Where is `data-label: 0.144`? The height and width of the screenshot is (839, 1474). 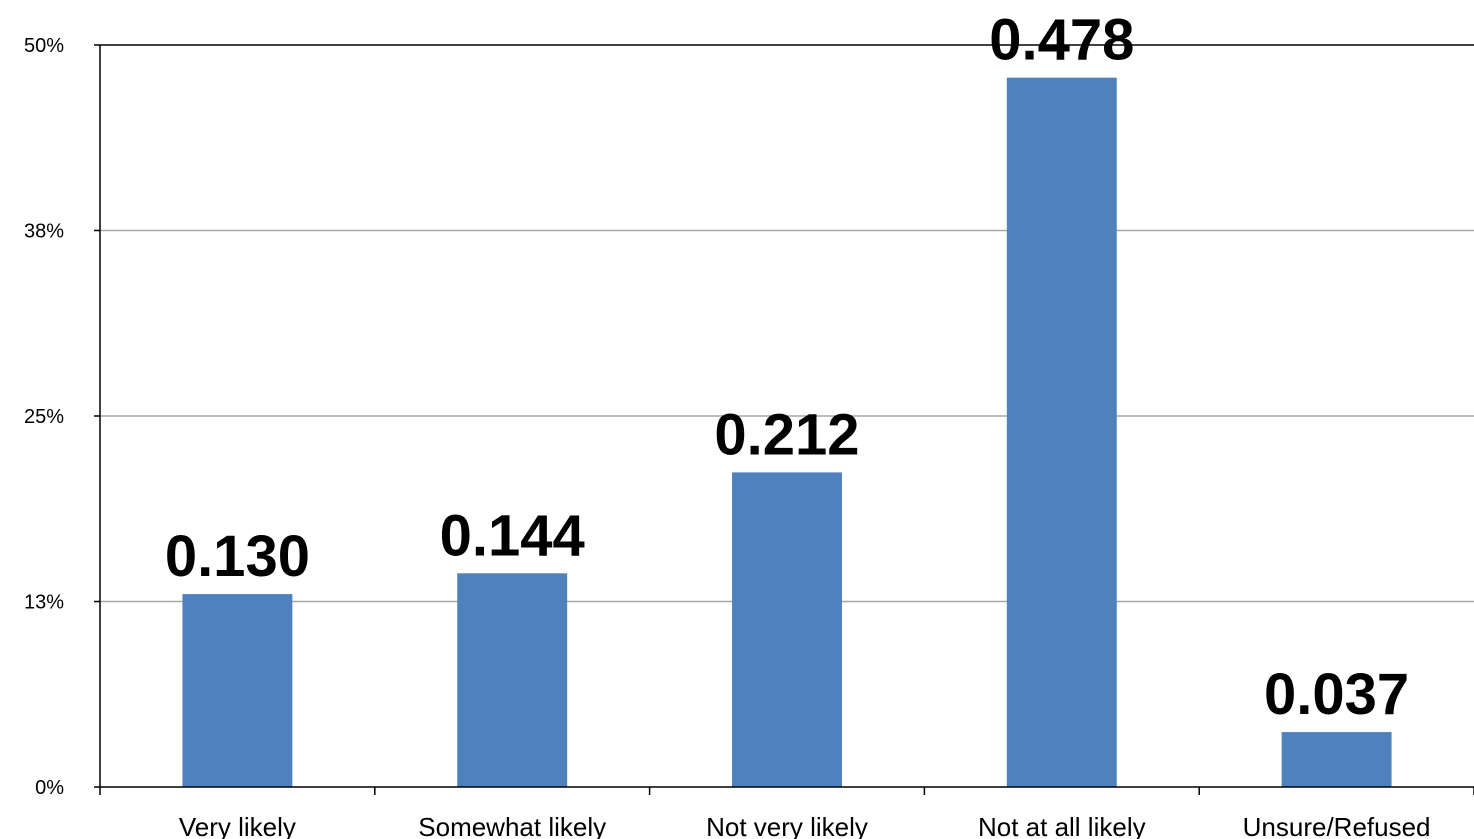
data-label: 0.144 is located at coordinates (512, 535).